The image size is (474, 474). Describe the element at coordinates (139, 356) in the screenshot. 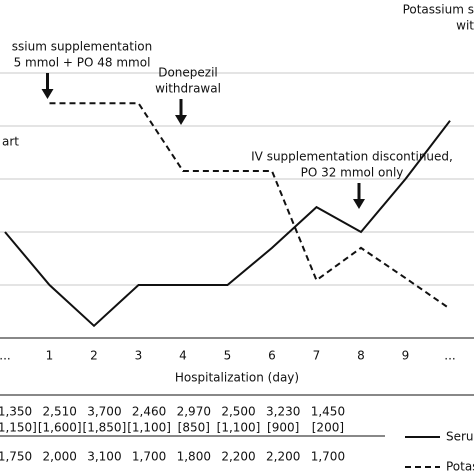

I see `x-tick-label: 3` at that location.